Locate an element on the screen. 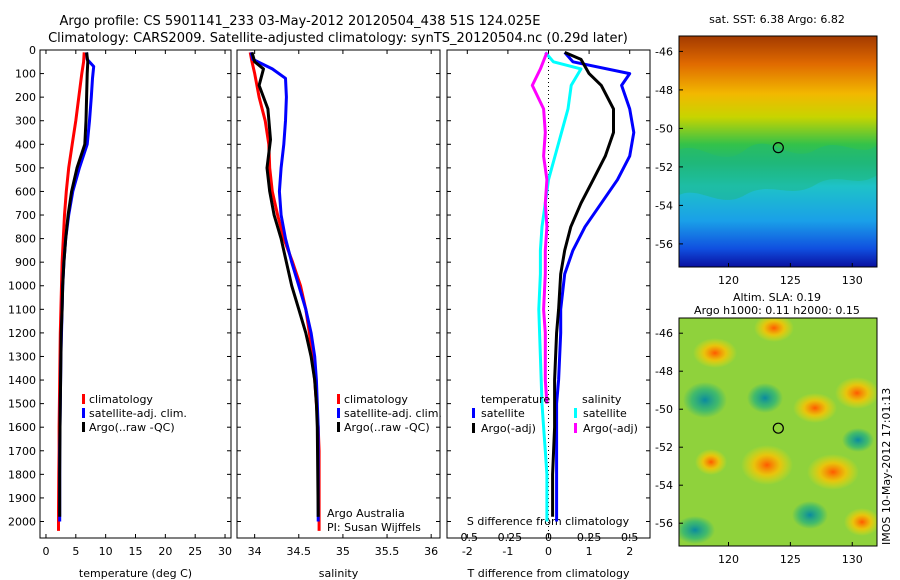 The height and width of the screenshot is (580, 900). p1-xtick-label: 0 is located at coordinates (45, 551).